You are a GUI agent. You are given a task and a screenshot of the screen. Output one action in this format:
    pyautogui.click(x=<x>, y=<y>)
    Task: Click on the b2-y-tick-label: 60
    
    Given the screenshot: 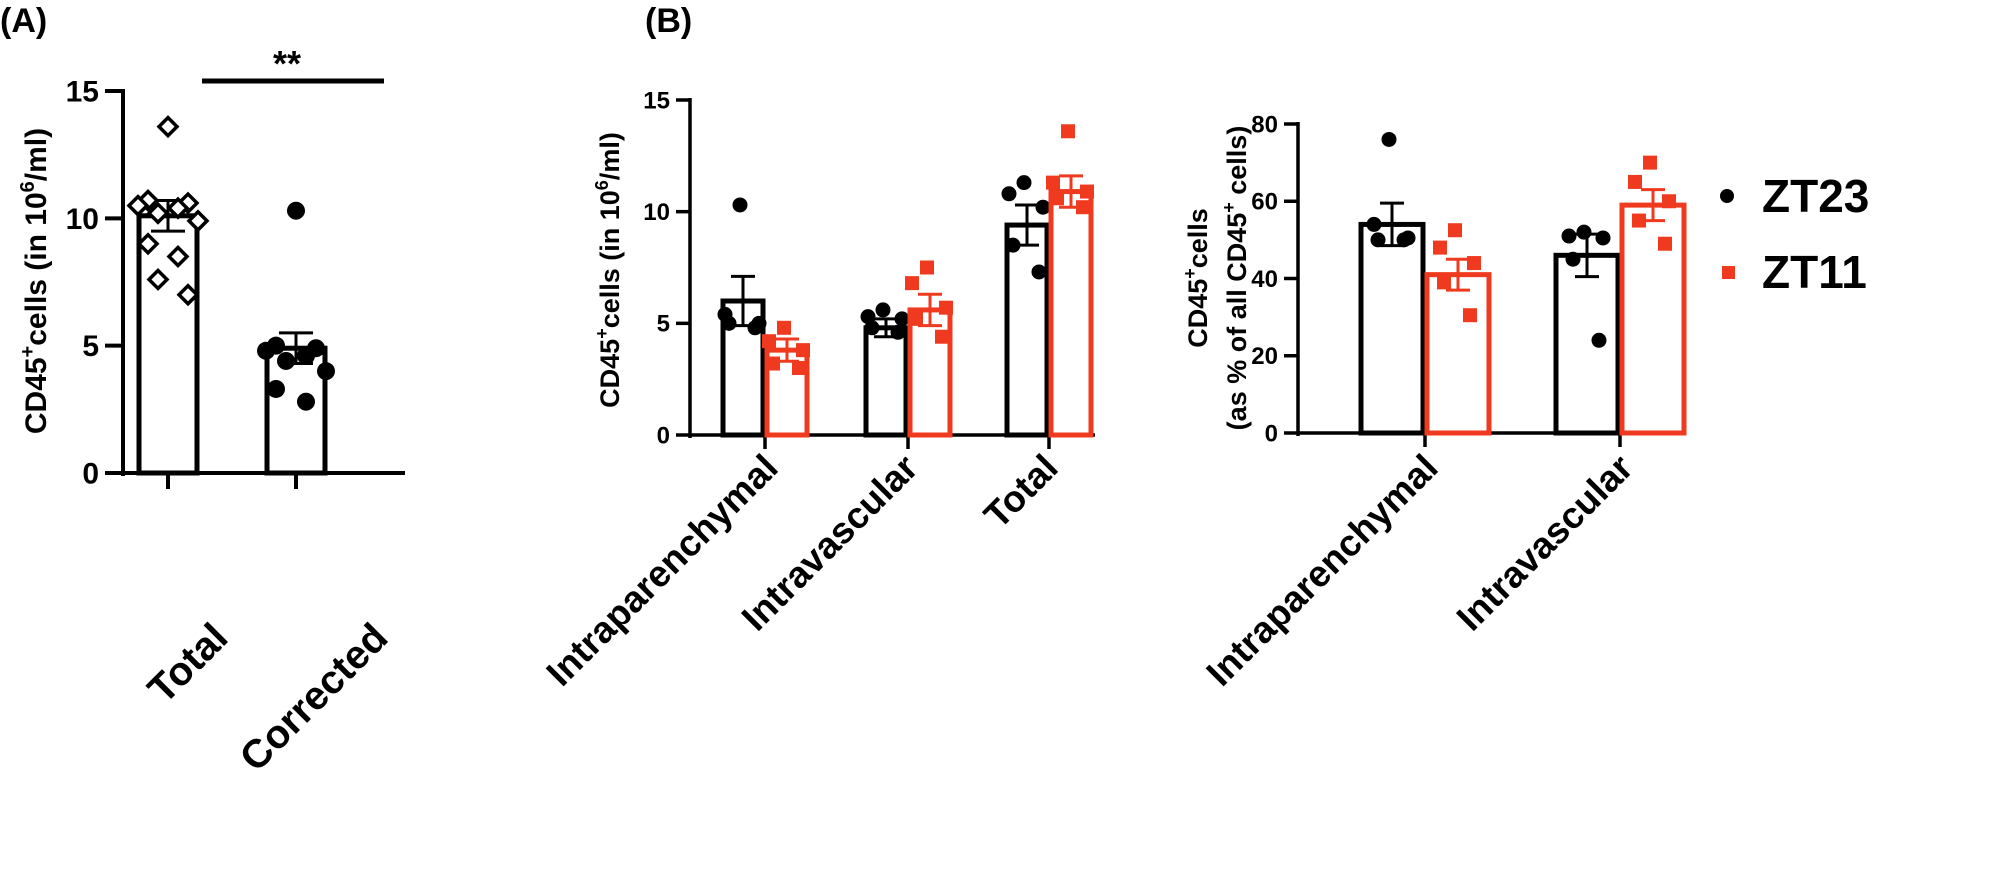 What is the action you would take?
    pyautogui.click(x=1264, y=202)
    